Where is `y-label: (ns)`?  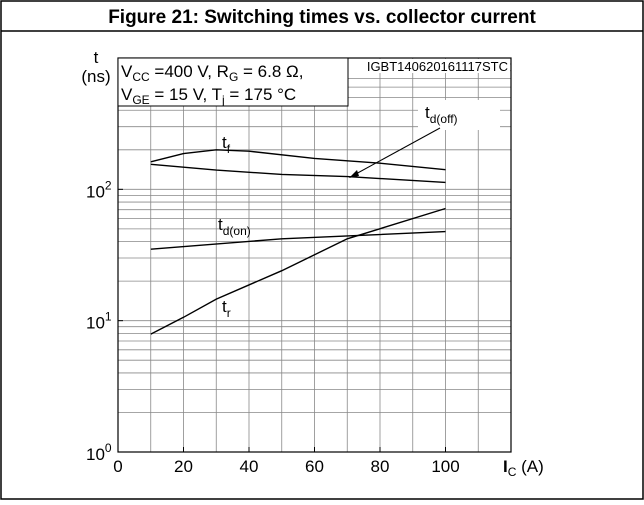
y-label: (ns) is located at coordinates (95, 76).